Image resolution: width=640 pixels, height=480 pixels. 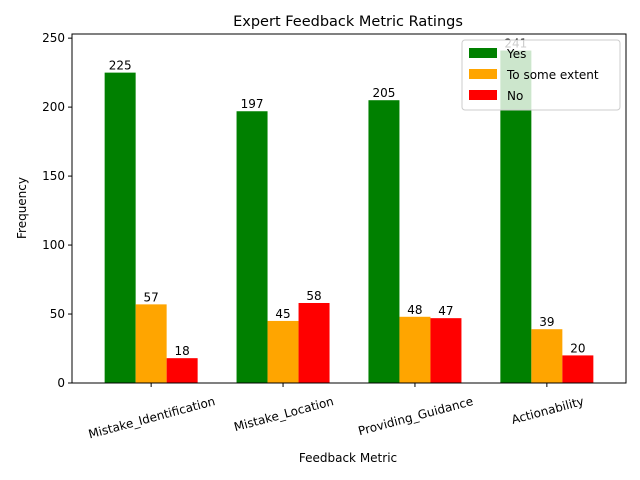 I want to click on bar-label-providing-guidance-to-some-extent: 48, so click(x=414, y=310).